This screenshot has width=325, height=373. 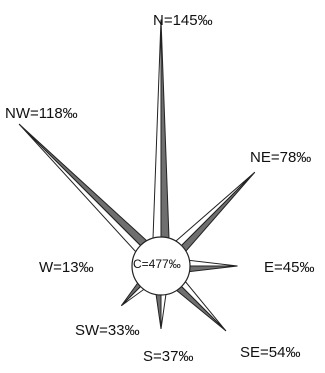 I want to click on label-e: E=45‰, so click(x=289, y=267).